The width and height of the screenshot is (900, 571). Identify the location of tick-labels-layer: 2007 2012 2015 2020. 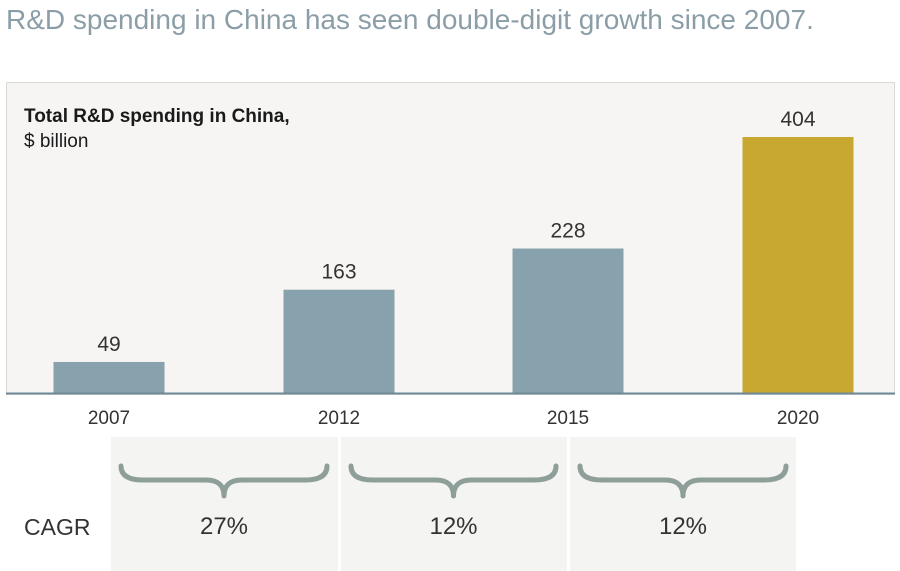
(453, 418).